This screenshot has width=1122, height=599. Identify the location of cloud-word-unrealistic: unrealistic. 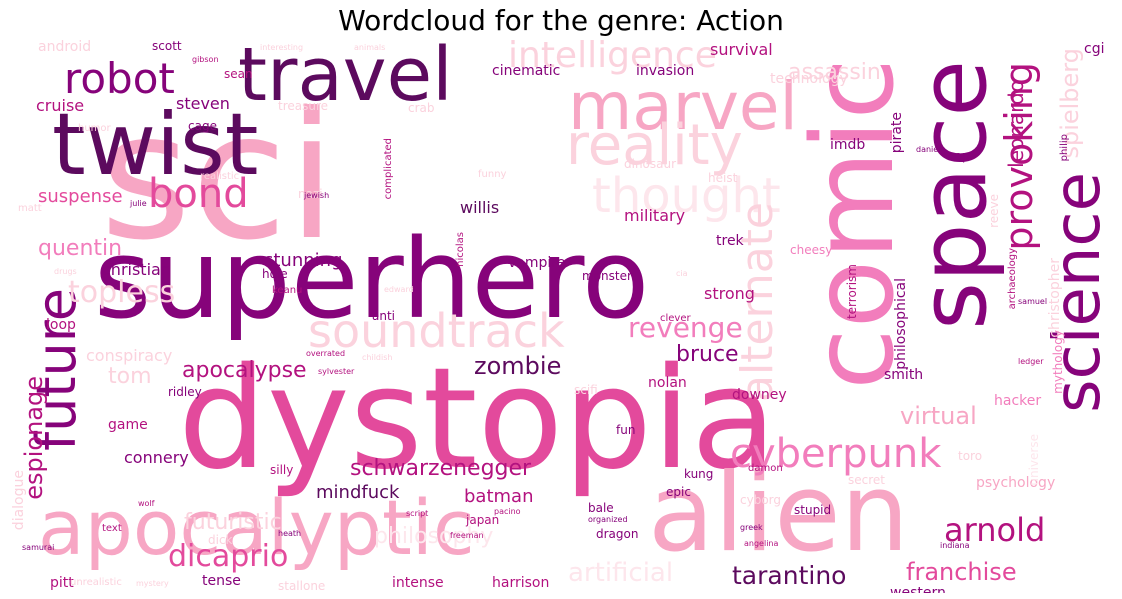
(96, 582).